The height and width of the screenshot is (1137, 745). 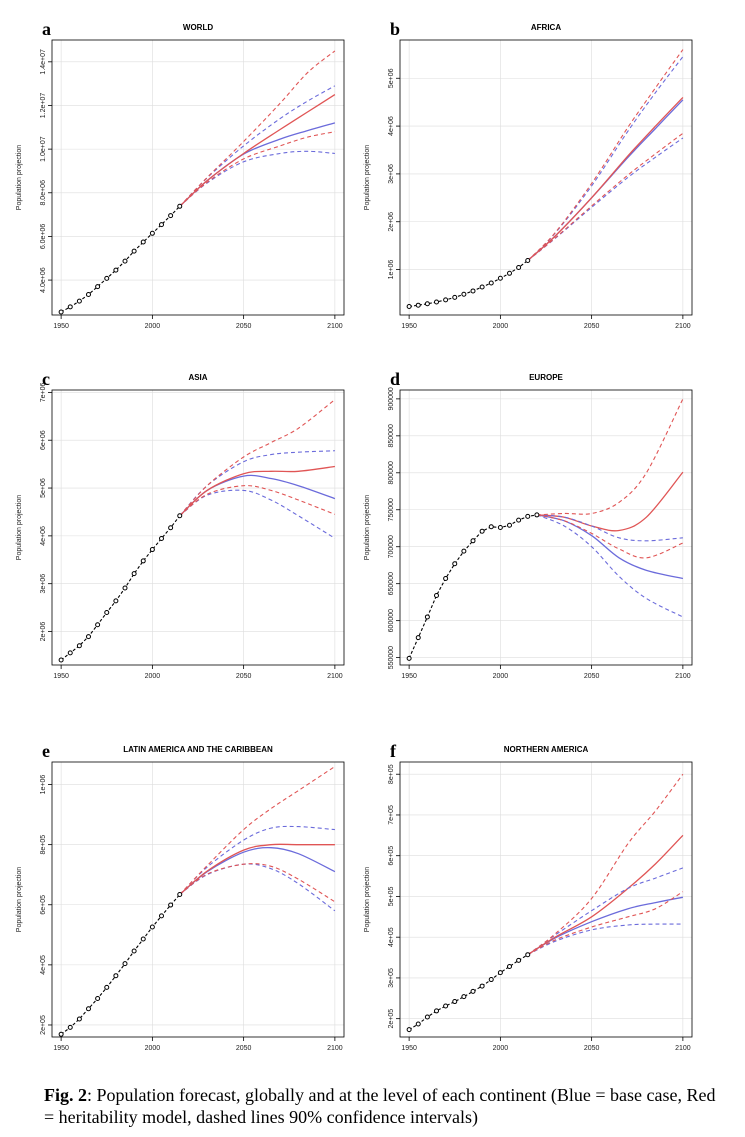 What do you see at coordinates (391, 509) in the screenshot?
I see `y-tick-label: 750000` at bounding box center [391, 509].